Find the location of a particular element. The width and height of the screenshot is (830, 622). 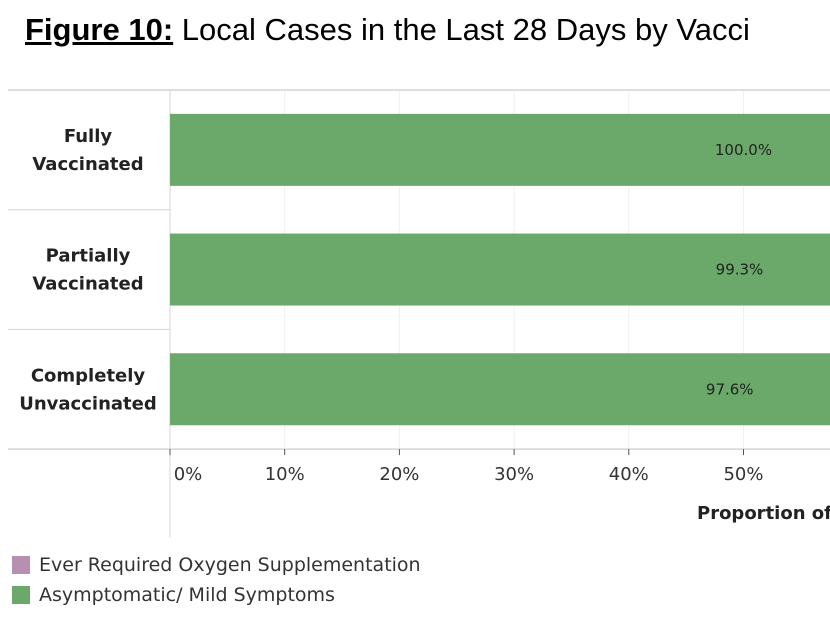

legend-item-mild: Asymptomatic/ Mild Symptoms is located at coordinates (173, 595).